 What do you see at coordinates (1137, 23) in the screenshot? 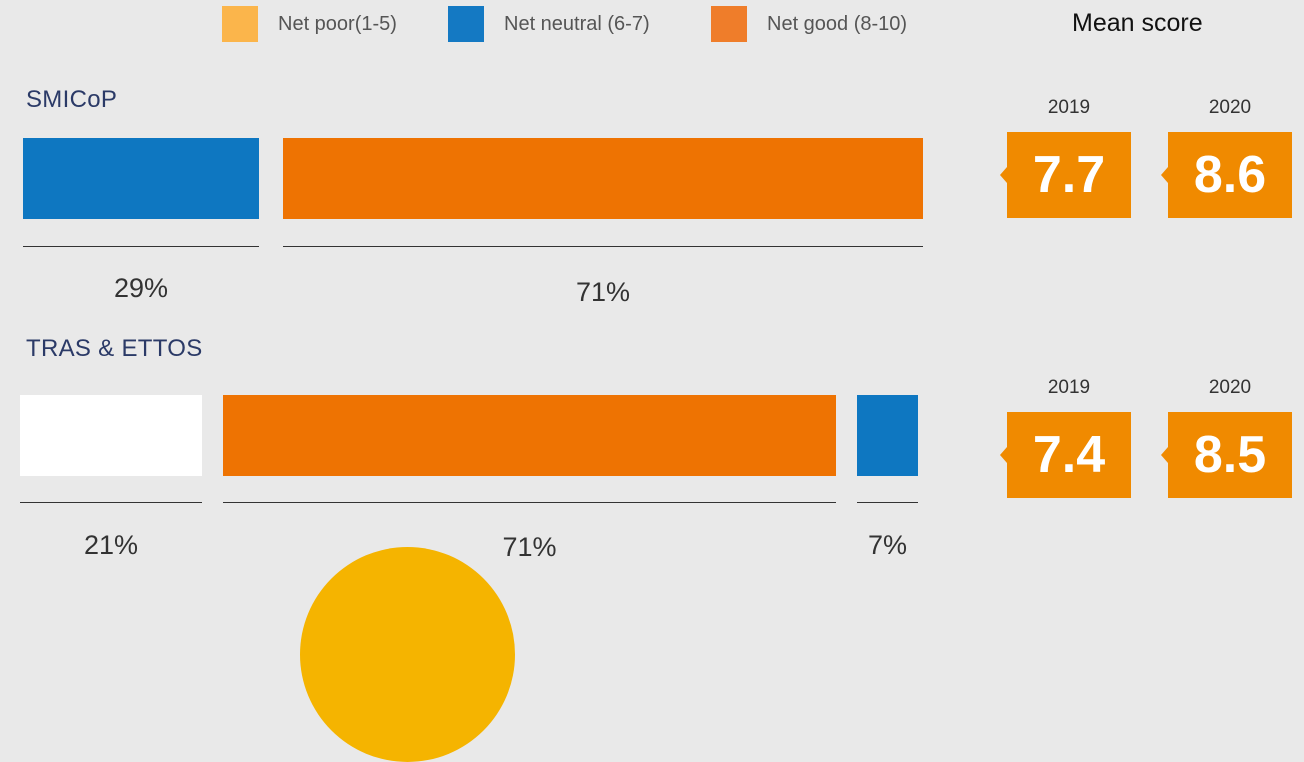
I see `mean-score-title: Mean score` at bounding box center [1137, 23].